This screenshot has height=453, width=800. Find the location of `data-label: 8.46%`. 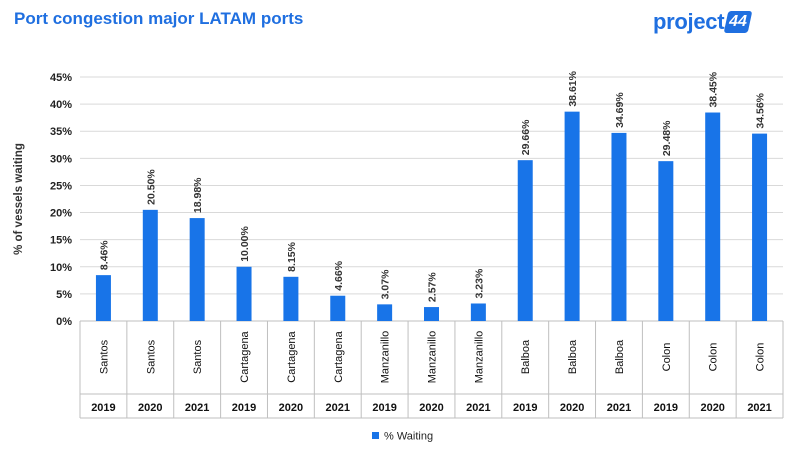

data-label: 8.46% is located at coordinates (104, 255).